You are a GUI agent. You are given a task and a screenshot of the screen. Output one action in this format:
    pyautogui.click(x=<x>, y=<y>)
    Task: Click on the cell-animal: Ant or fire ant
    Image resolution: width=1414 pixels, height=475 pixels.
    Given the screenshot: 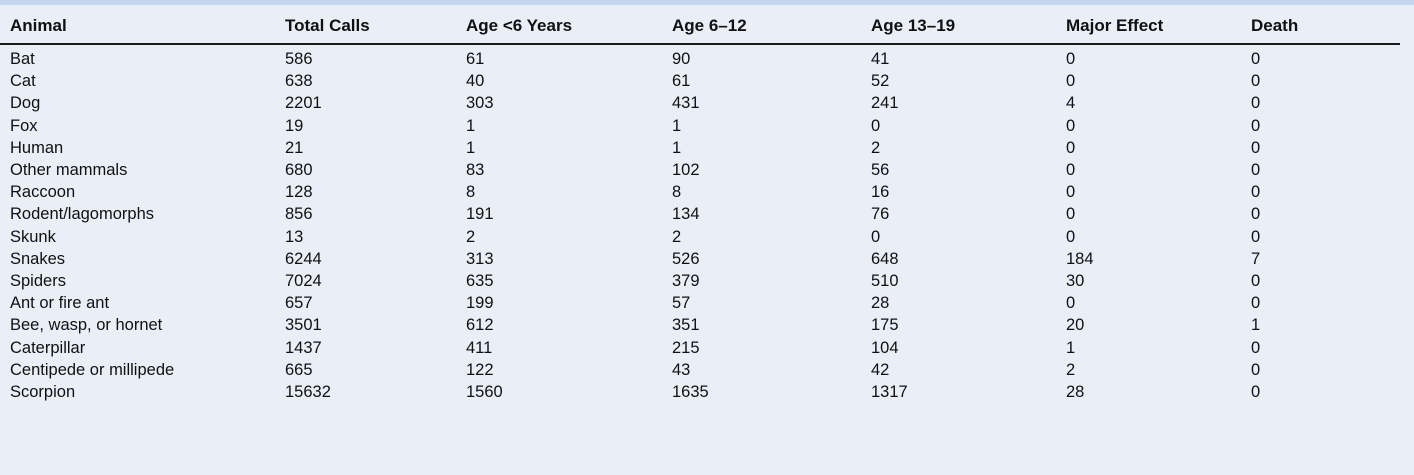 What is the action you would take?
    pyautogui.click(x=60, y=303)
    